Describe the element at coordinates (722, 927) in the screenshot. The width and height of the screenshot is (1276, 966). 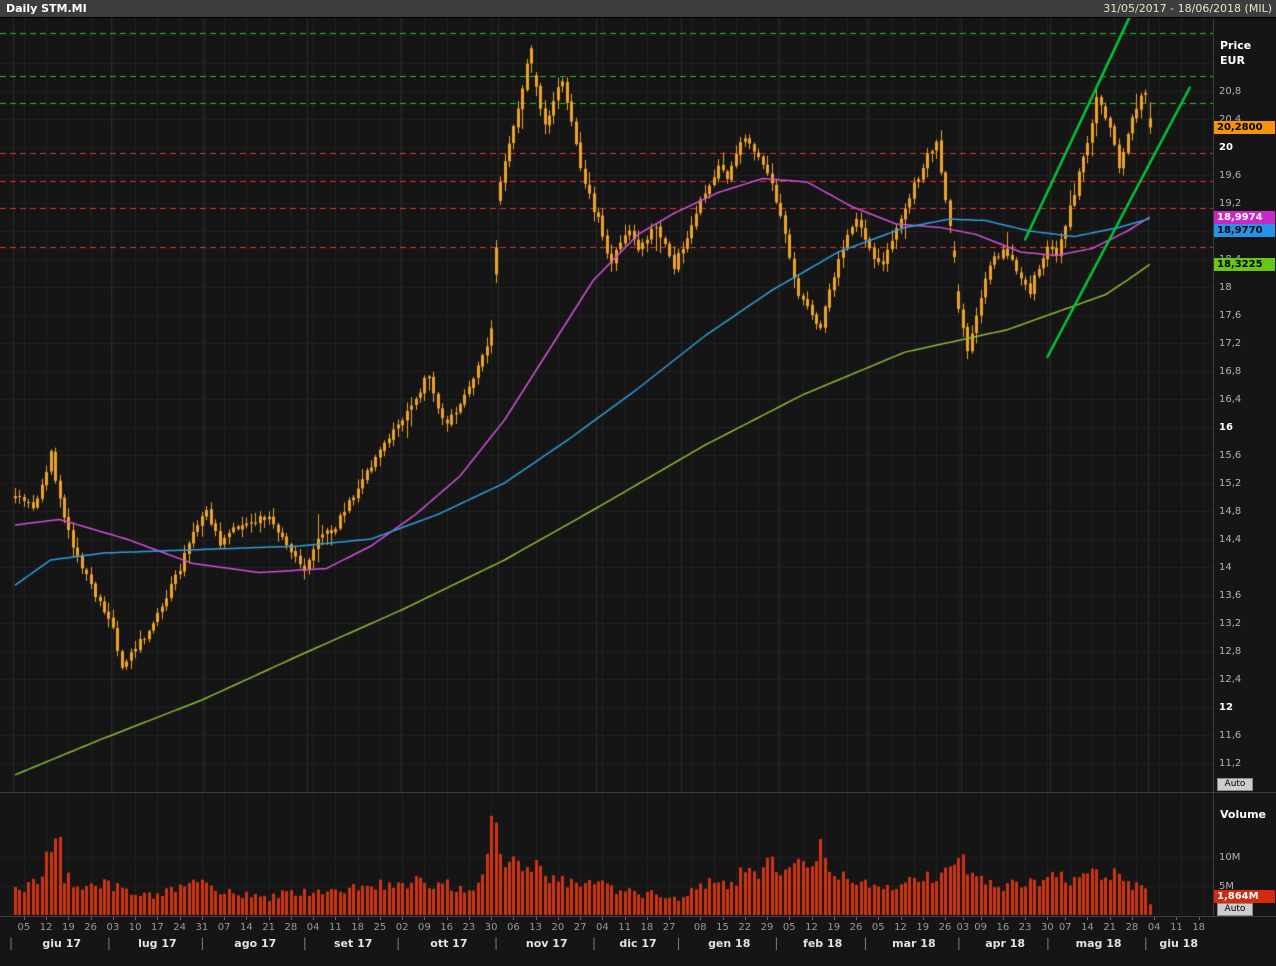
I see `time-axis-day-label: 15` at that location.